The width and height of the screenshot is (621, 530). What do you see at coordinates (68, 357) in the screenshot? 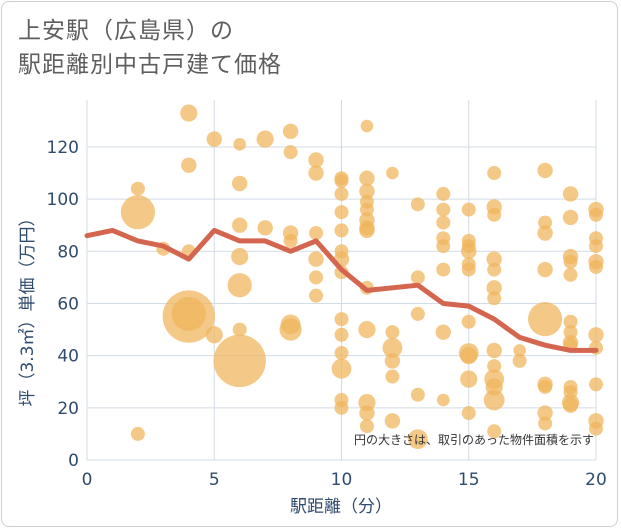
I see `y-tick-label: 40` at bounding box center [68, 357].